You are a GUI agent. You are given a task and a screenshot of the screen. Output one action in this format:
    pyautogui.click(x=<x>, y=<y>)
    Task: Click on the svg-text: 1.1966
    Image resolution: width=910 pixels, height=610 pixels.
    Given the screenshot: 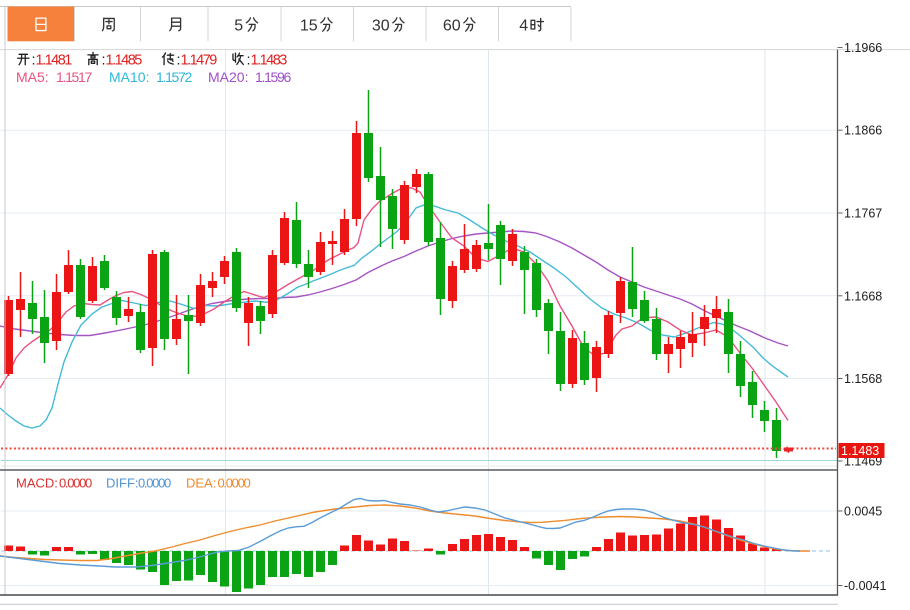 What is the action you would take?
    pyautogui.click(x=863, y=48)
    